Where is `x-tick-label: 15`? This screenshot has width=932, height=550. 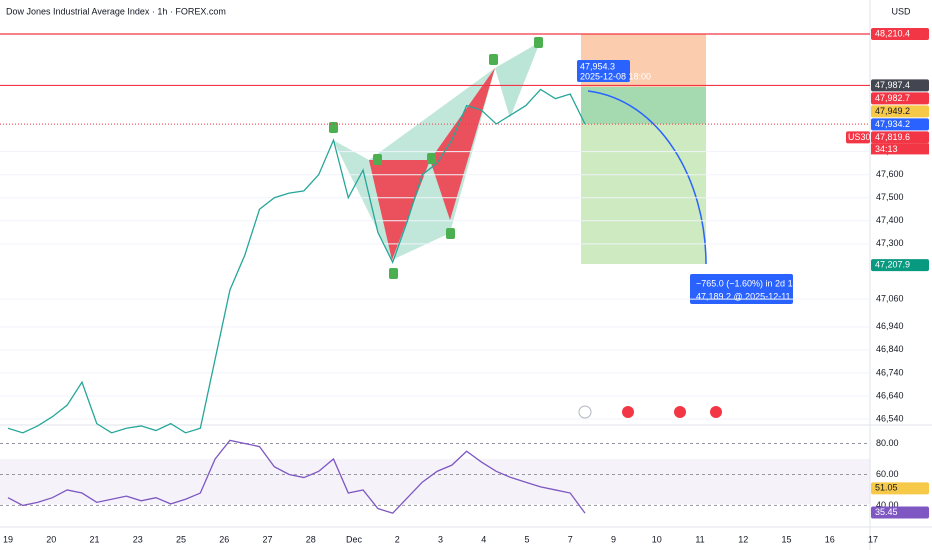 x-tick-label: 15 is located at coordinates (786, 539).